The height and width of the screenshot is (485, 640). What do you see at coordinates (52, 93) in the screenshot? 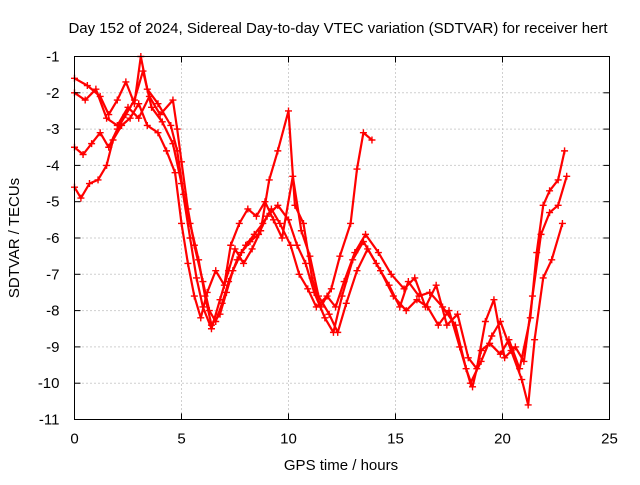
I see `y-tick-label: -2` at bounding box center [52, 93].